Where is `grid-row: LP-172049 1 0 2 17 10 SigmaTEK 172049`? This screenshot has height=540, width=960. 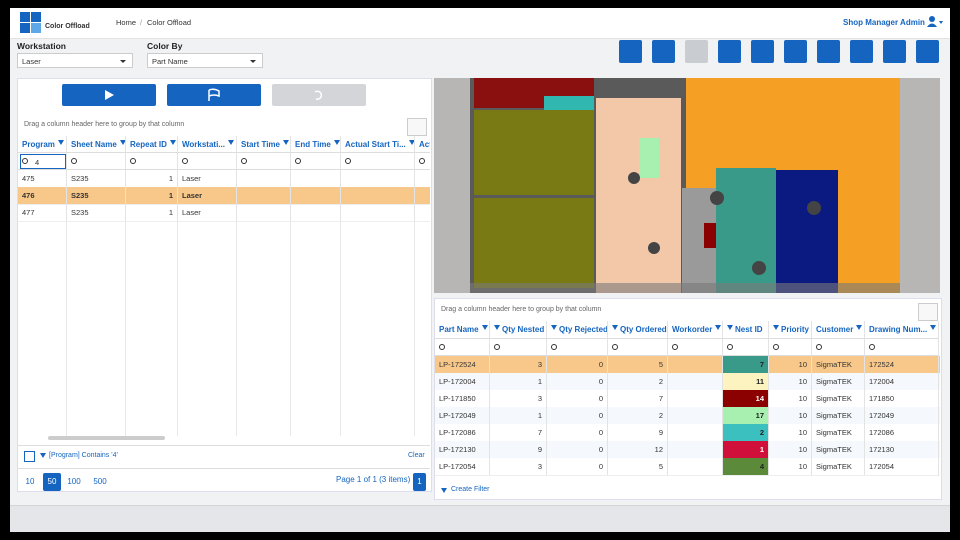 grid-row: LP-172049 1 0 2 17 10 SigmaTEK 172049 is located at coordinates (687, 416).